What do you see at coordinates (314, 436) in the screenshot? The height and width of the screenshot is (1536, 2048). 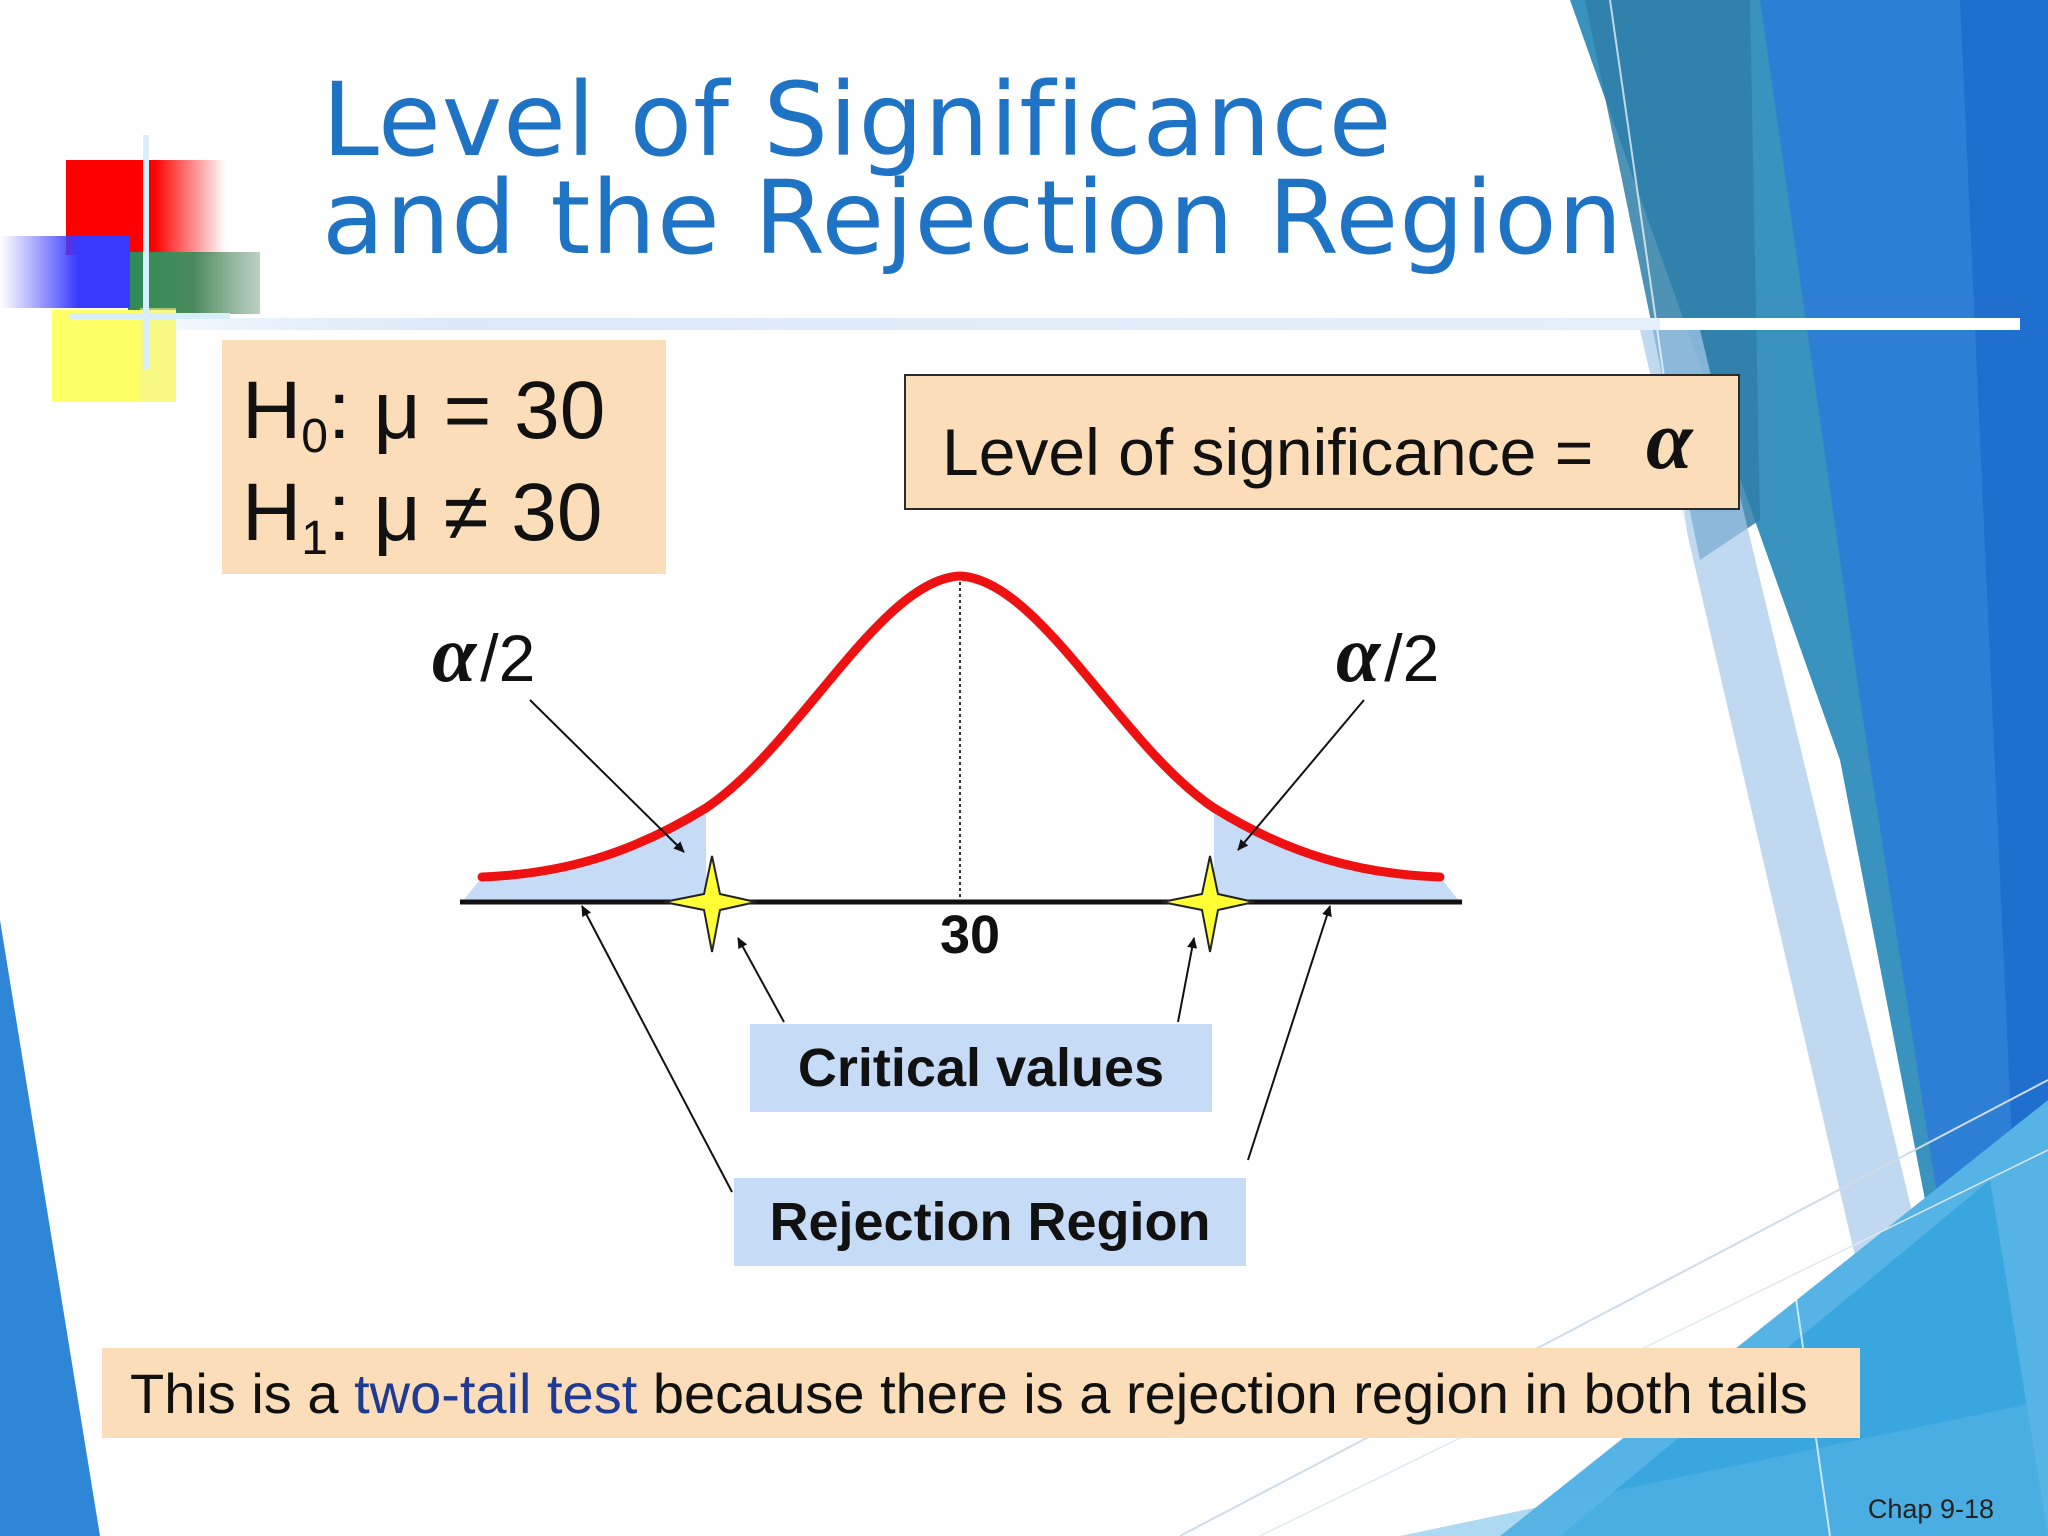 I see `h0-subscript: 0` at bounding box center [314, 436].